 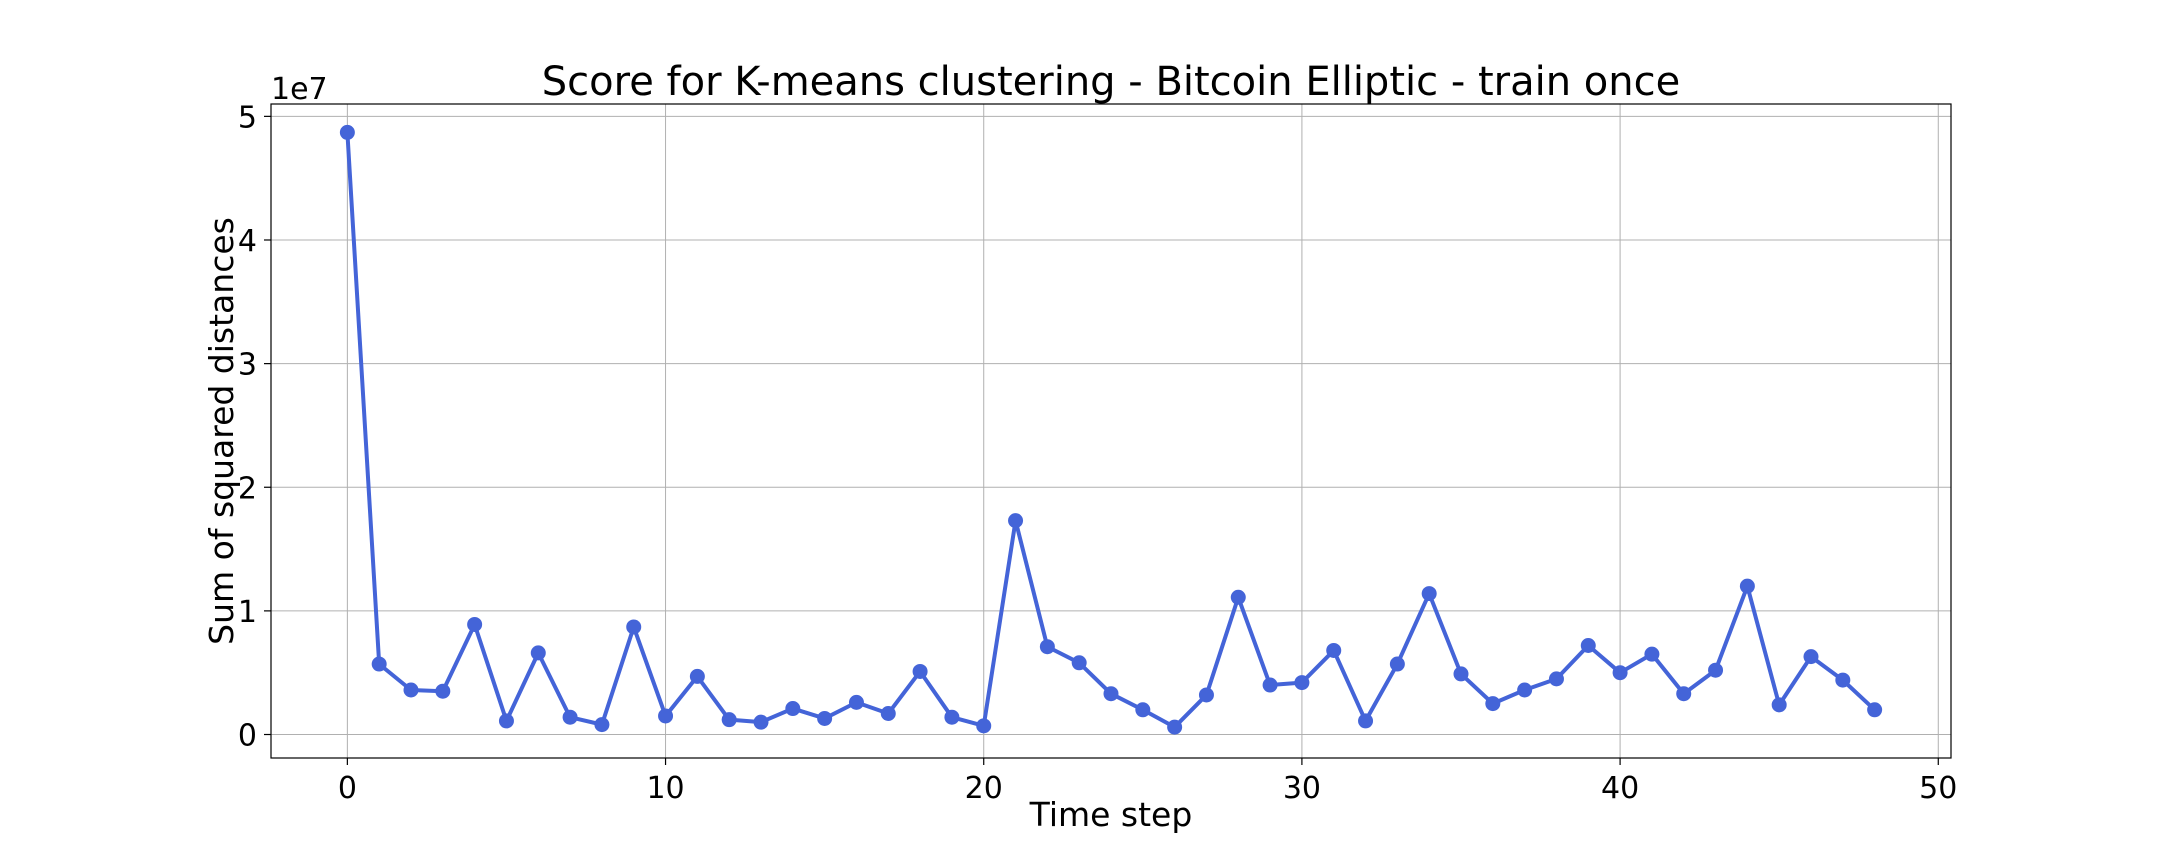 What do you see at coordinates (247, 488) in the screenshot?
I see `y-tick-label: 2` at bounding box center [247, 488].